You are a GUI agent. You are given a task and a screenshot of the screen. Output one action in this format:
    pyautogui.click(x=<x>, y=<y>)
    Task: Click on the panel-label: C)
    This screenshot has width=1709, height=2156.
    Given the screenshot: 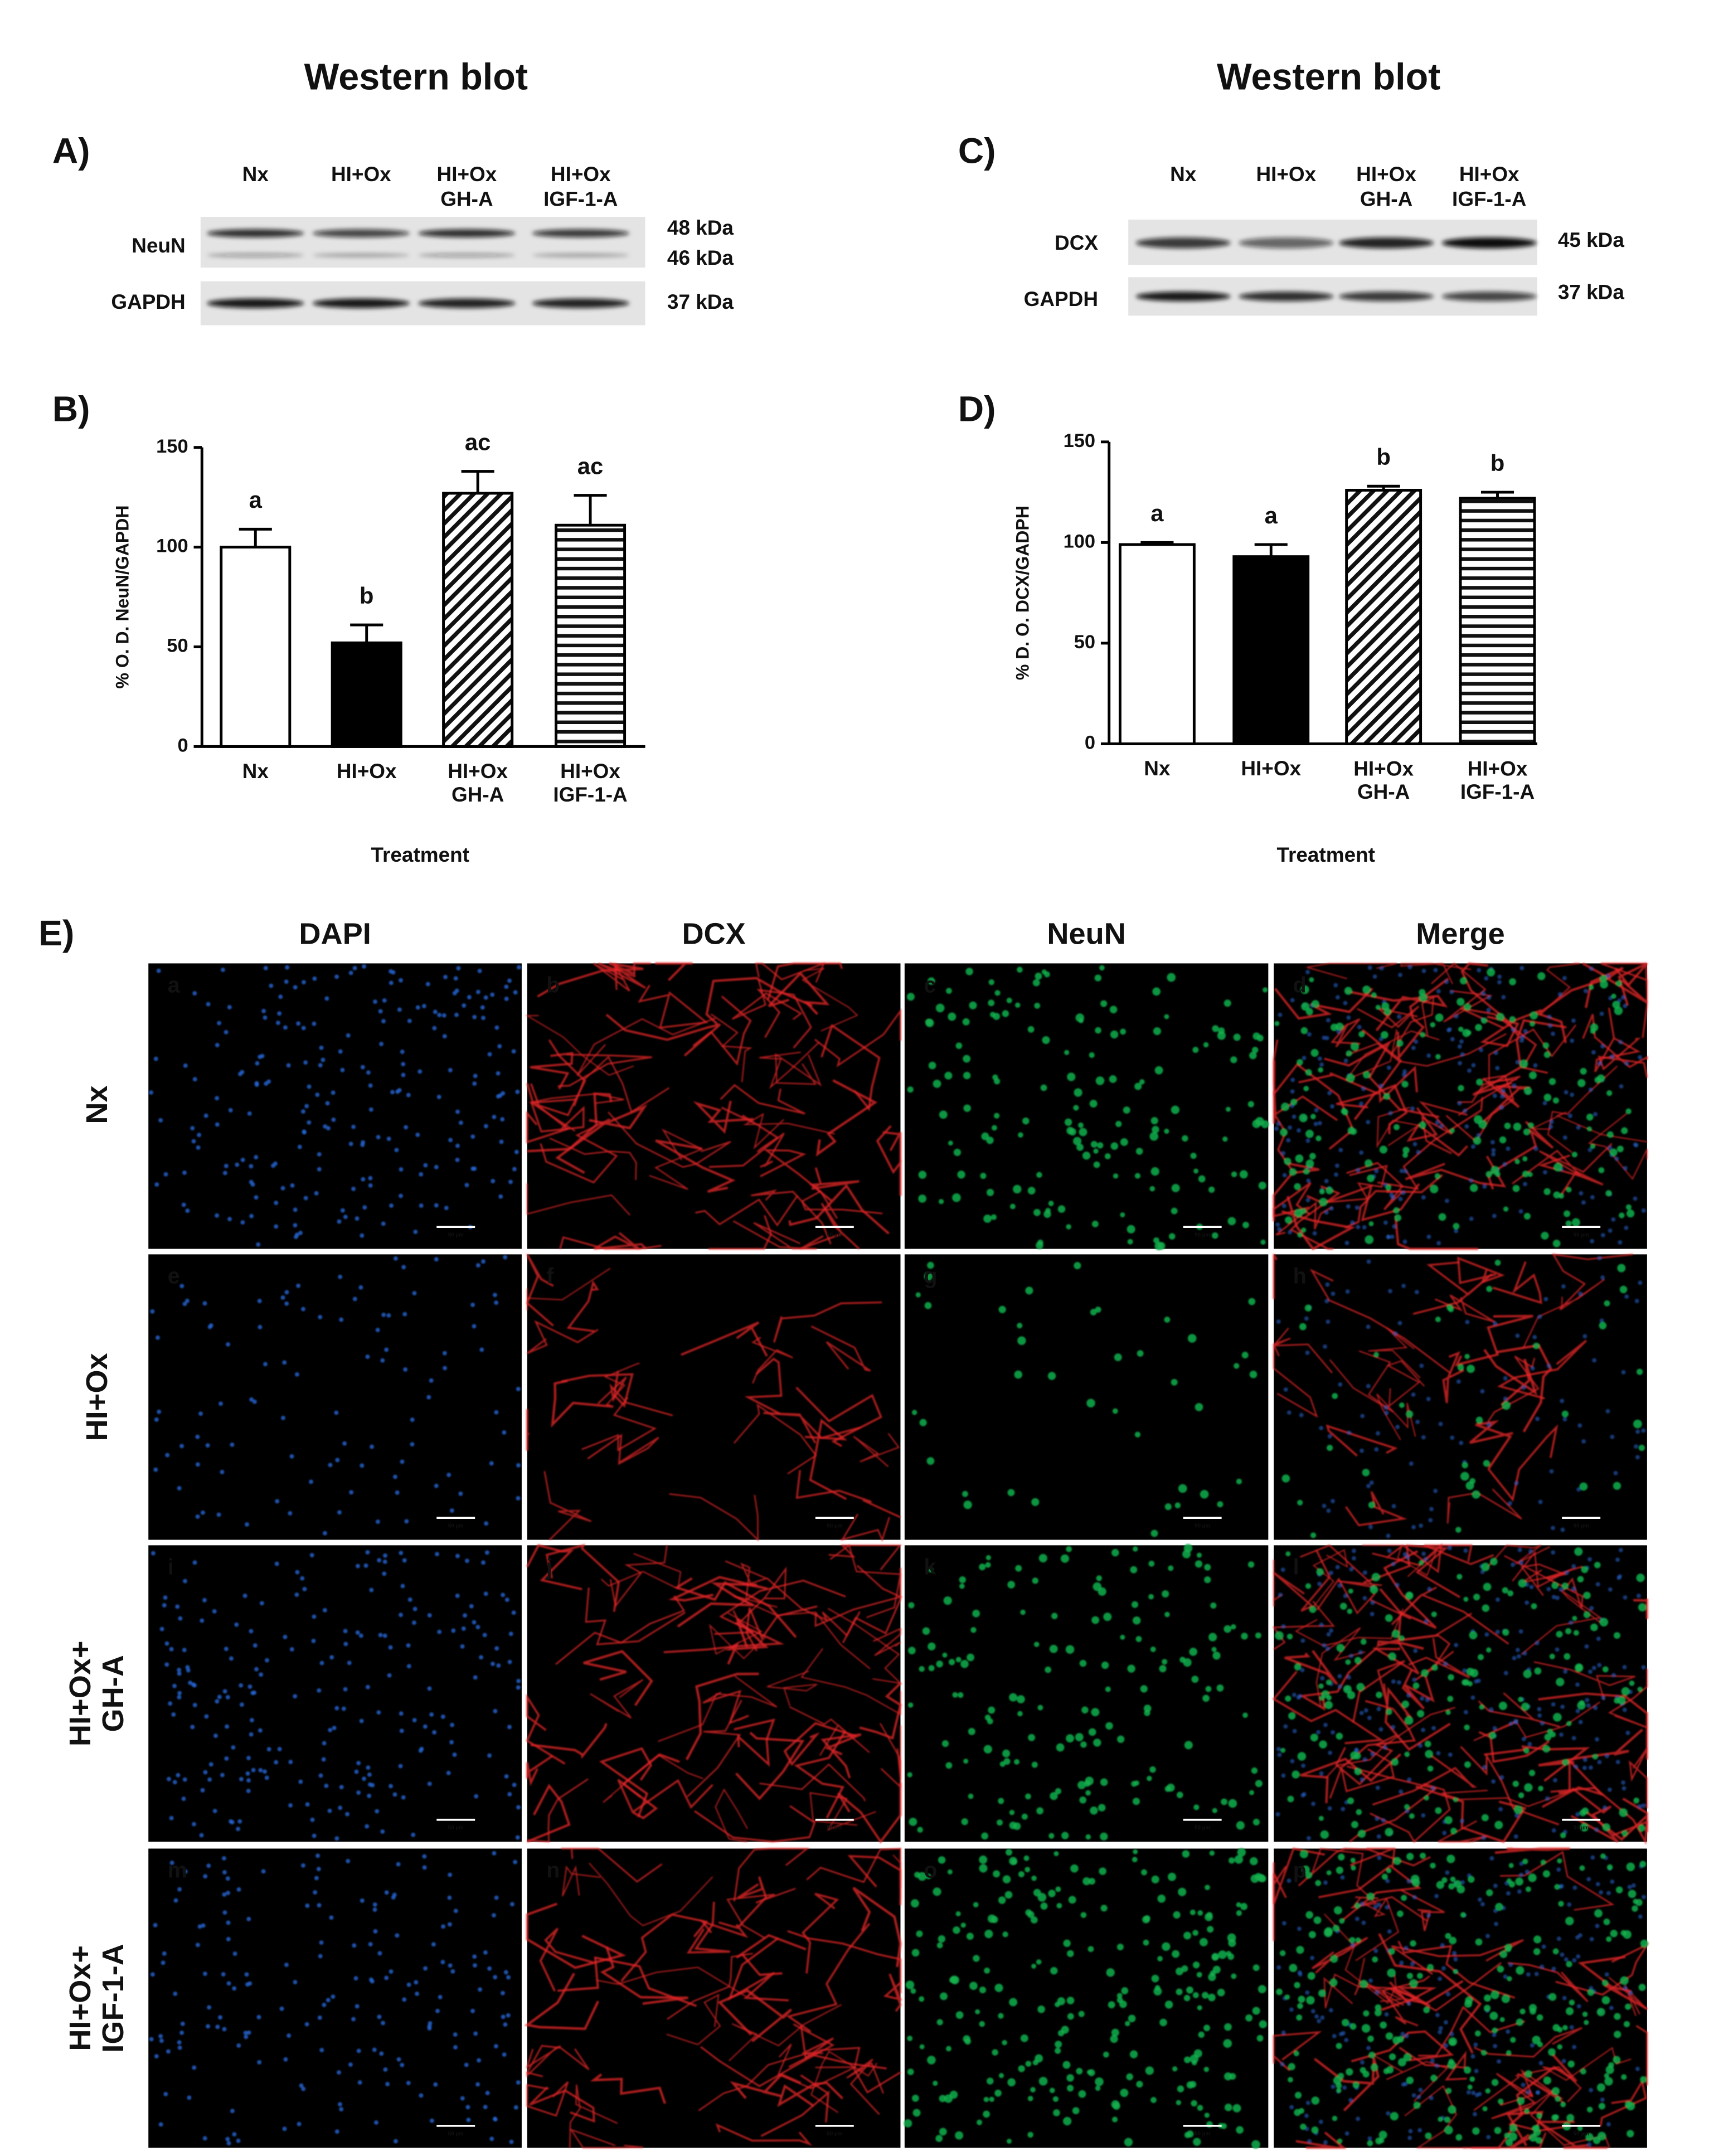 What is the action you would take?
    pyautogui.click(x=977, y=151)
    